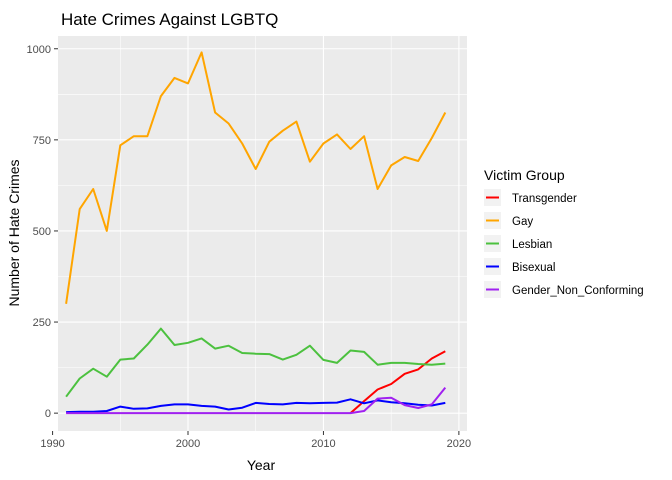 The height and width of the screenshot is (480, 672). What do you see at coordinates (255, 444) in the screenshot?
I see `x-tick-labels: 1990 2000 2010 2020` at bounding box center [255, 444].